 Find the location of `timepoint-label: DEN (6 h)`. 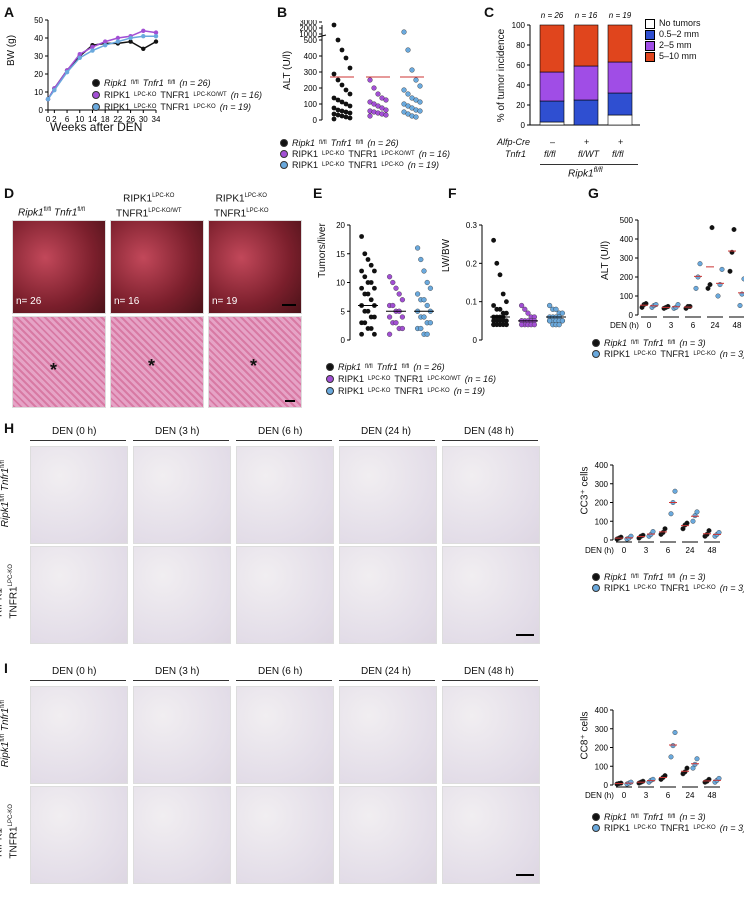

timepoint-label: DEN (6 h) is located at coordinates (280, 671).